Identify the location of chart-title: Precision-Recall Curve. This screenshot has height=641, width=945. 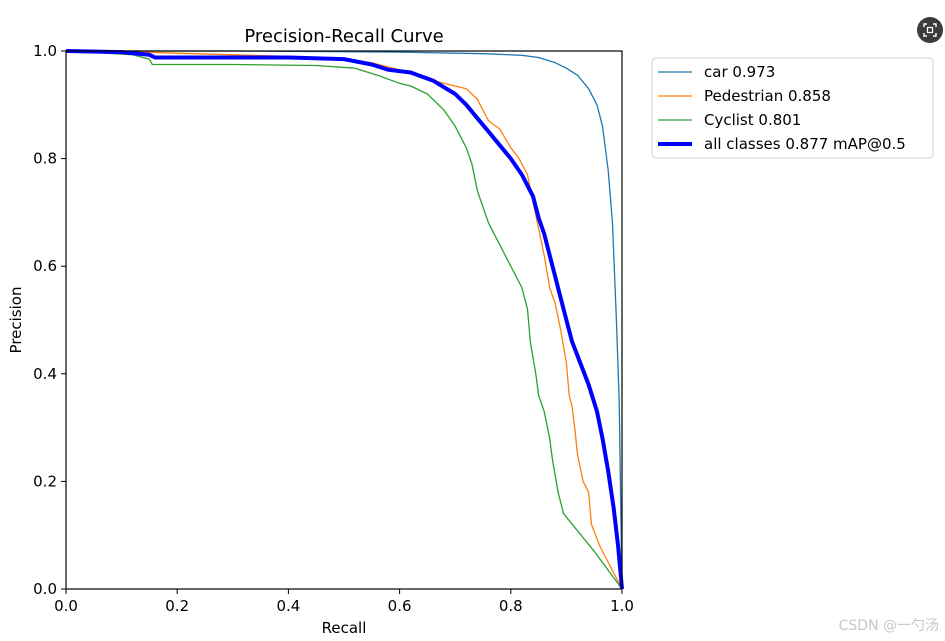
(343, 36).